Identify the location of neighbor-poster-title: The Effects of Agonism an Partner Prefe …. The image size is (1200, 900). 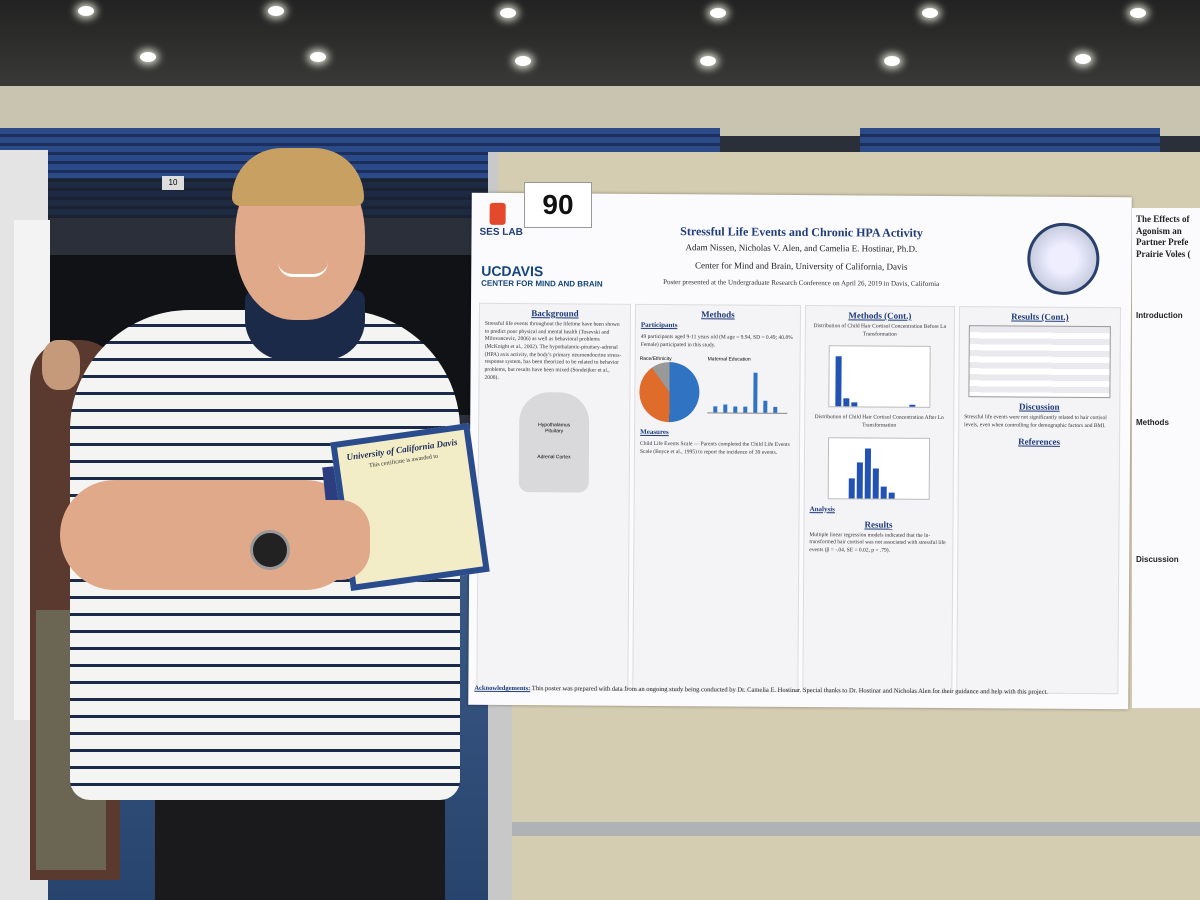
(1163, 237).